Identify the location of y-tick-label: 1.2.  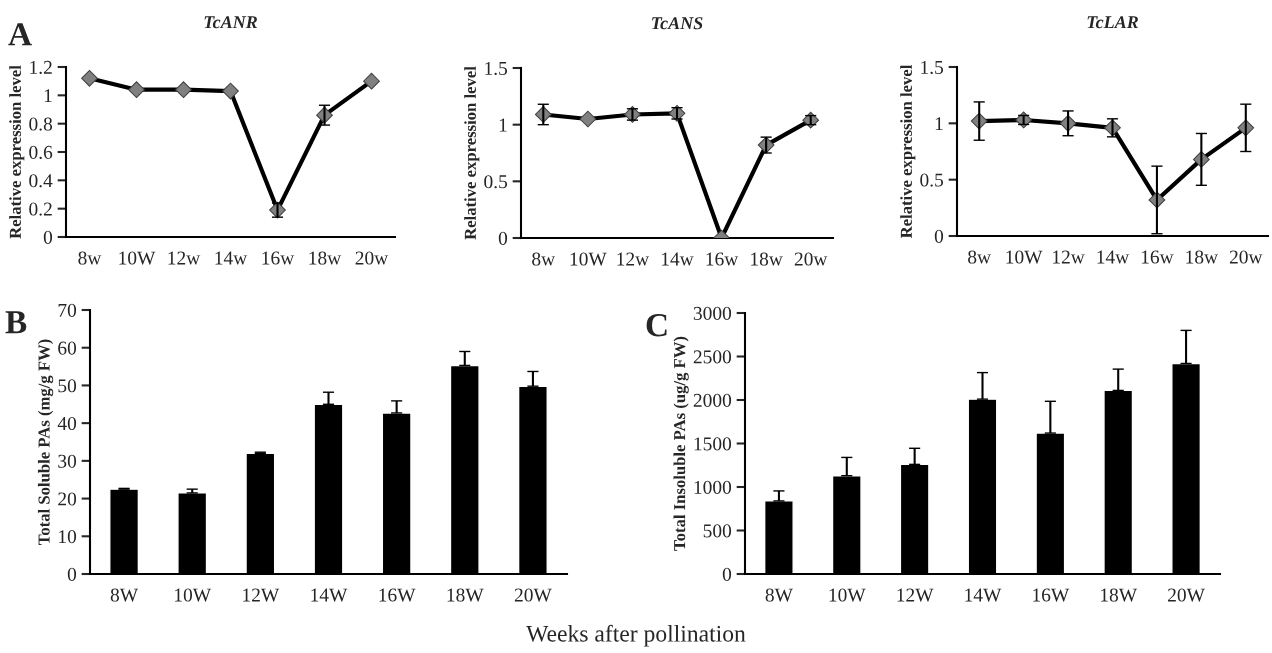
(41, 67).